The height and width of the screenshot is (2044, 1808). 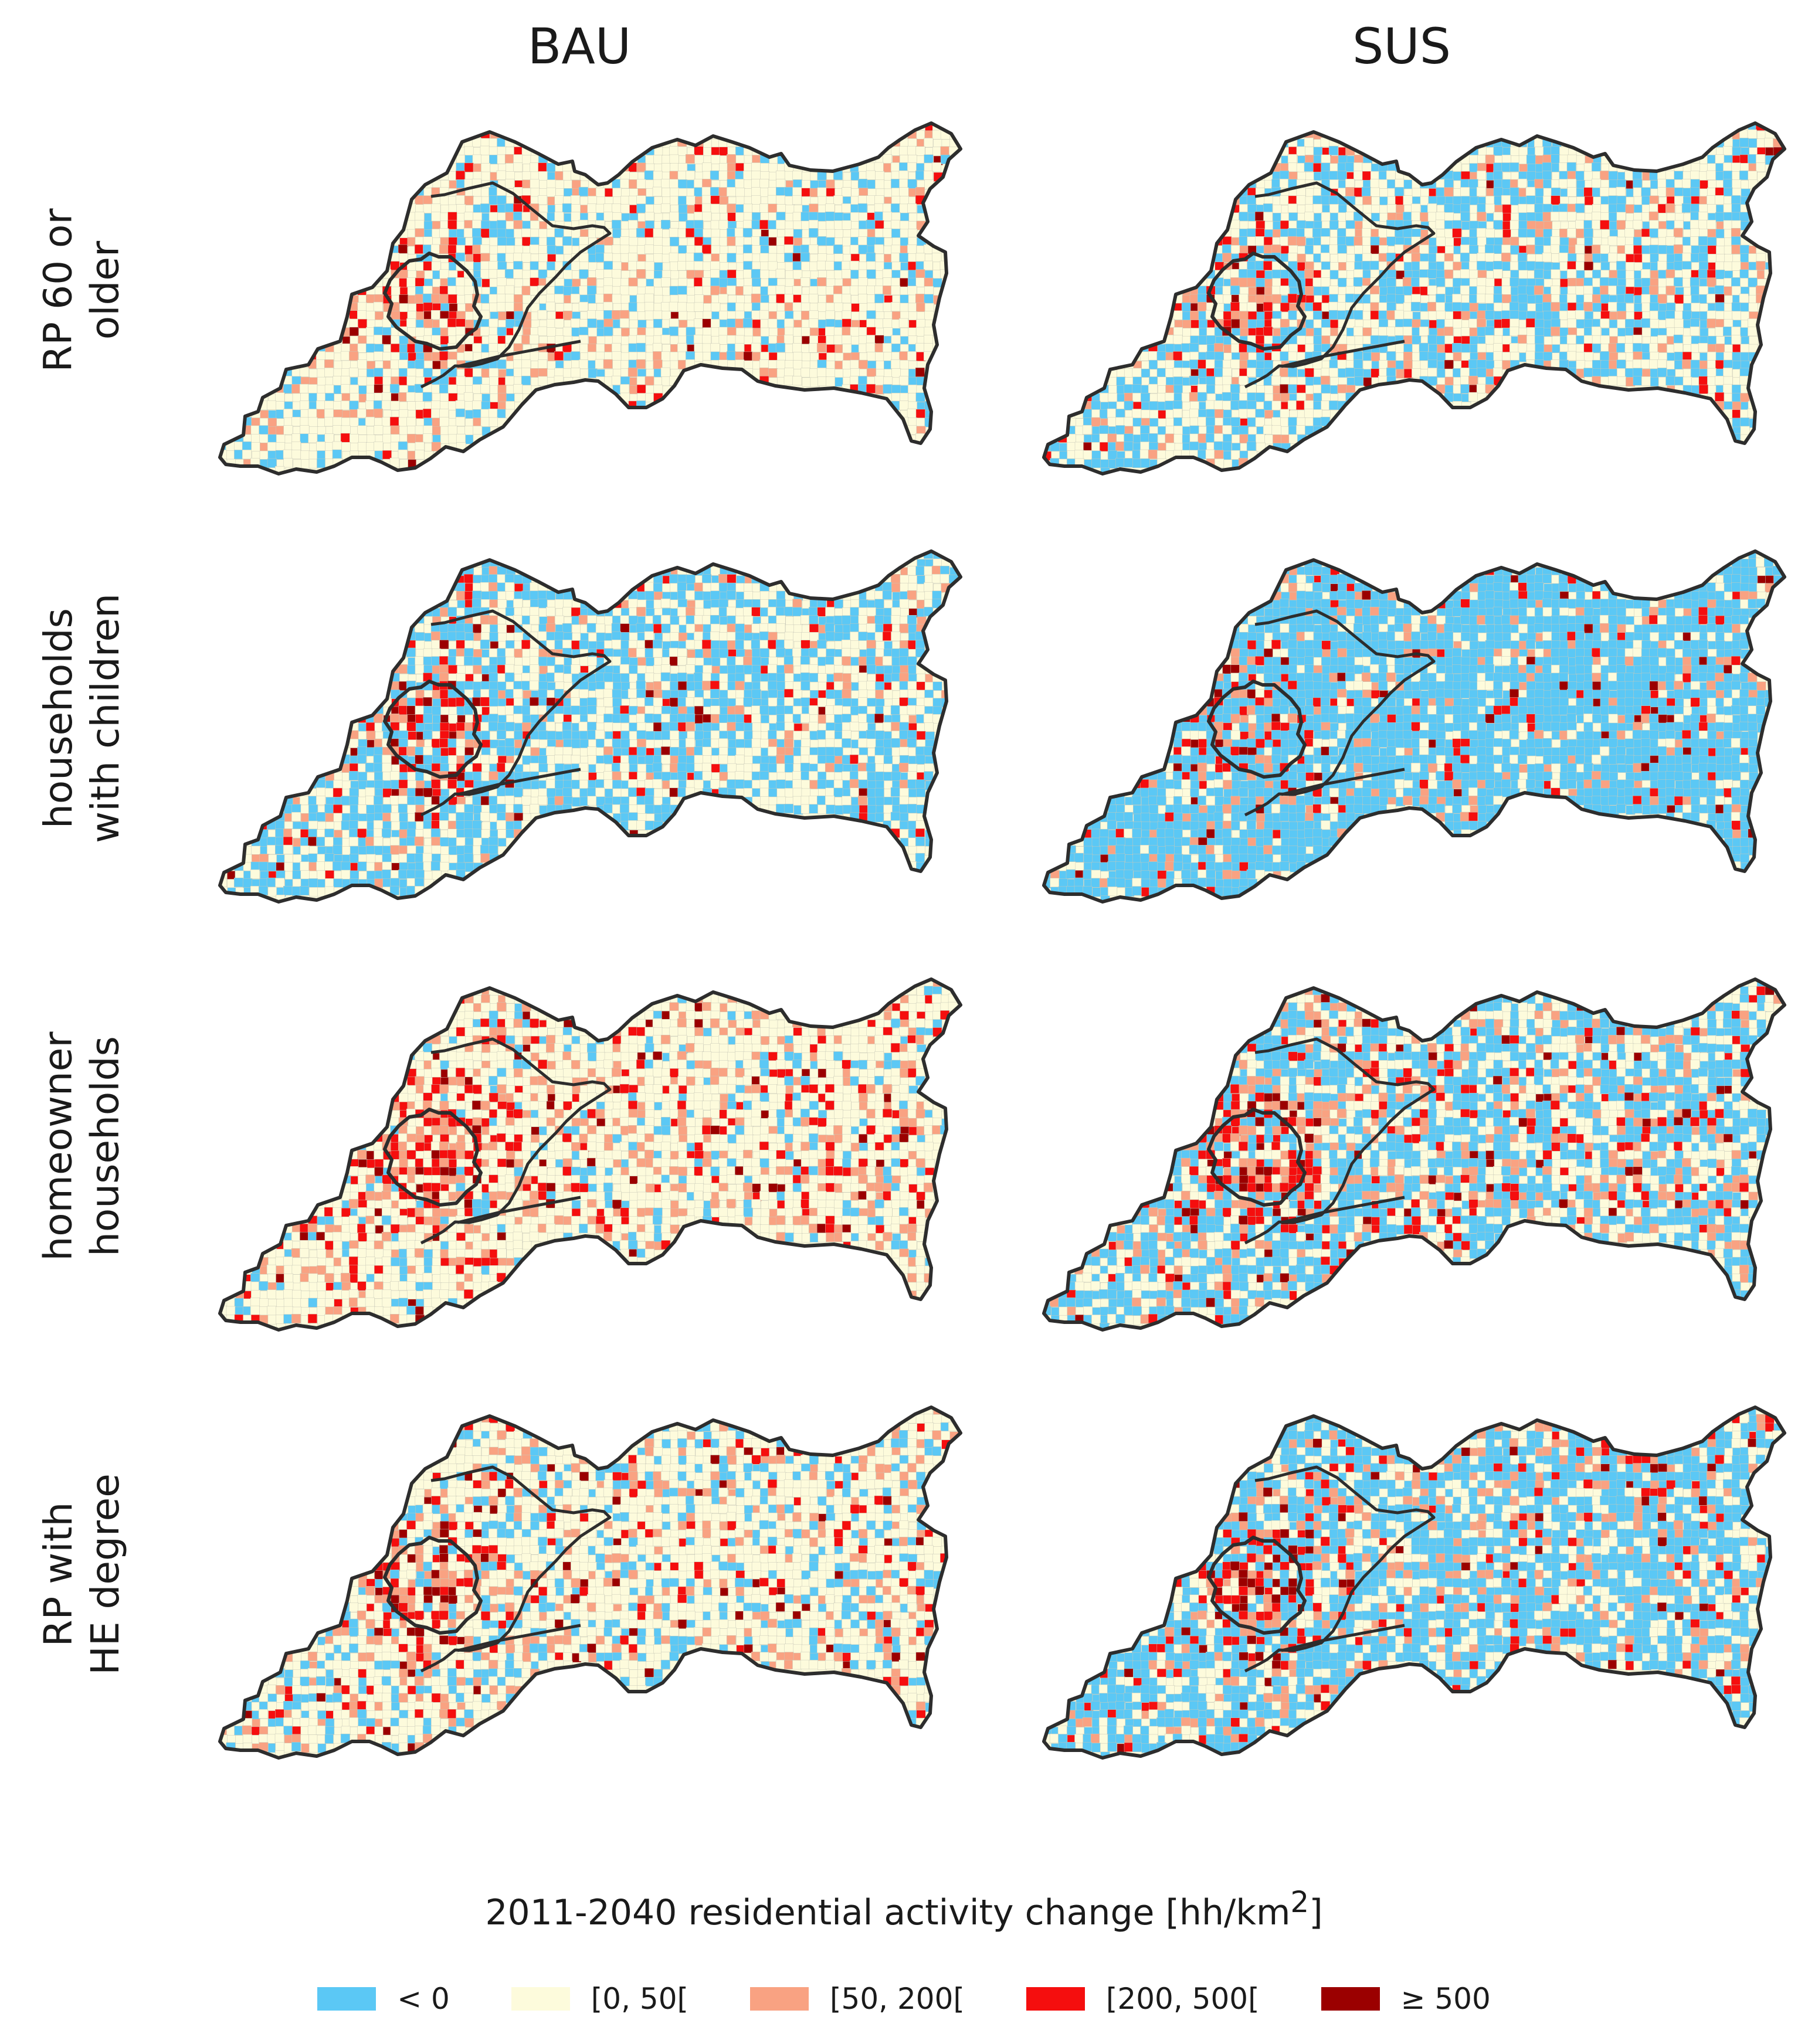 I want to click on row-label-line2: older, so click(x=105, y=290).